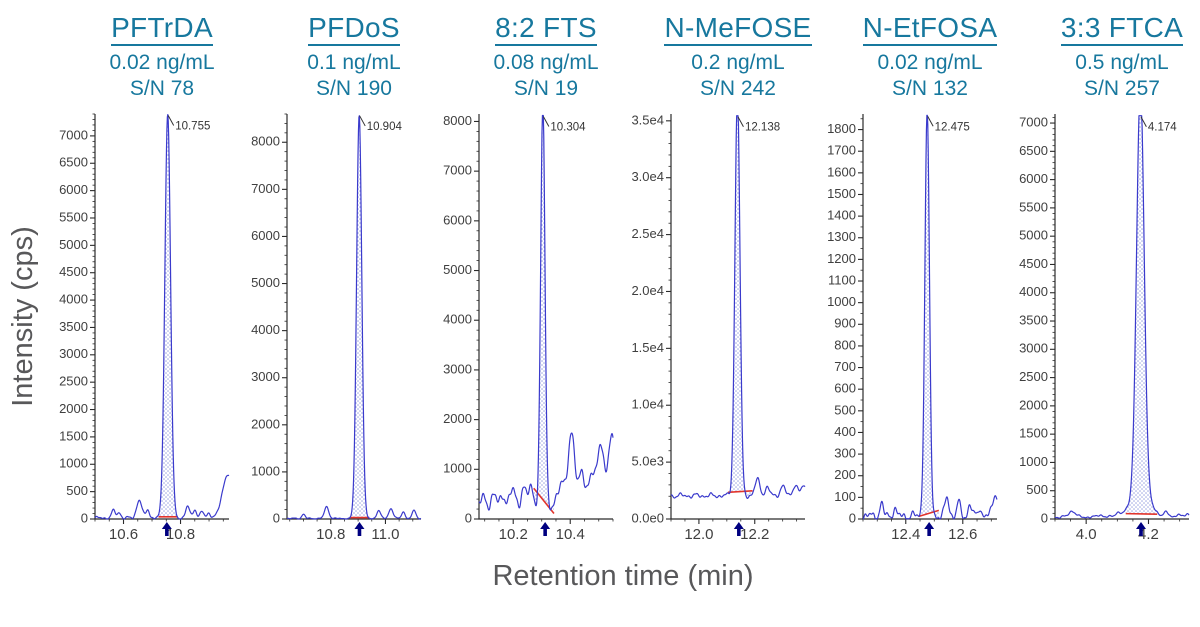 The height and width of the screenshot is (627, 1200). What do you see at coordinates (841, 150) in the screenshot?
I see `svg-text: 1700` at bounding box center [841, 150].